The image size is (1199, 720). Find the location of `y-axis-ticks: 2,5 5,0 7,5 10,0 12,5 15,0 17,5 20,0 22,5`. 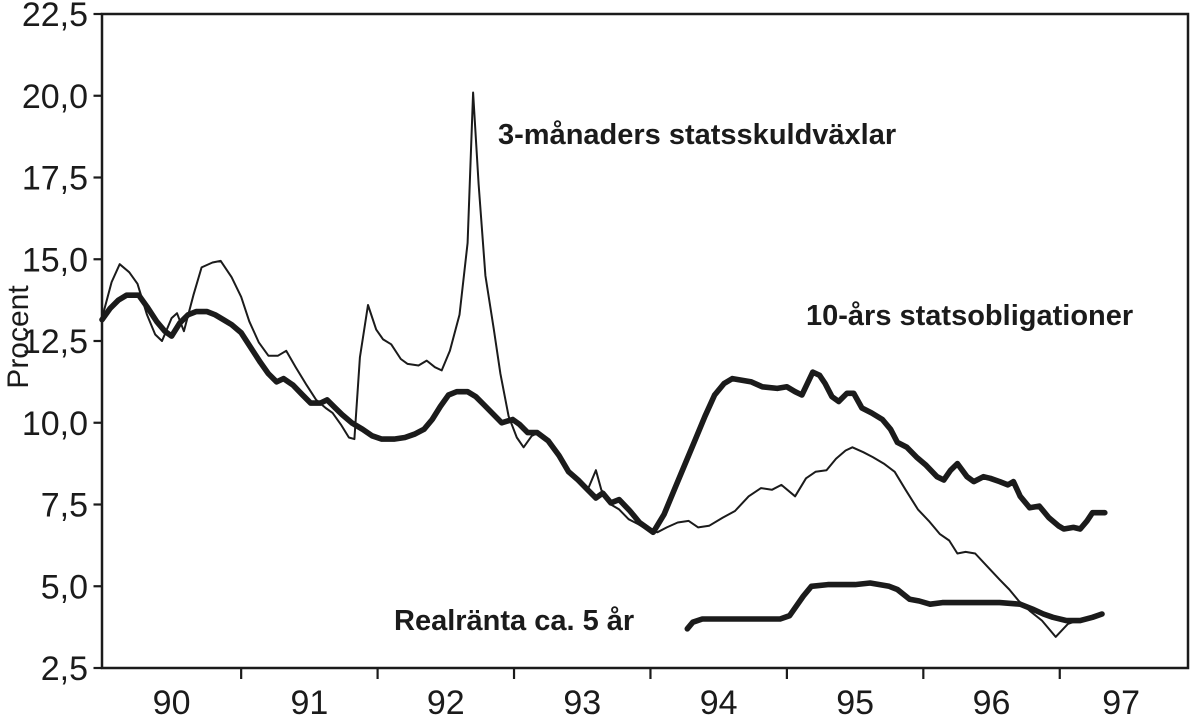

y-axis-ticks: 2,5 5,0 7,5 10,0 12,5 15,0 17,5 20,0 22,5 is located at coordinates (62, 344).